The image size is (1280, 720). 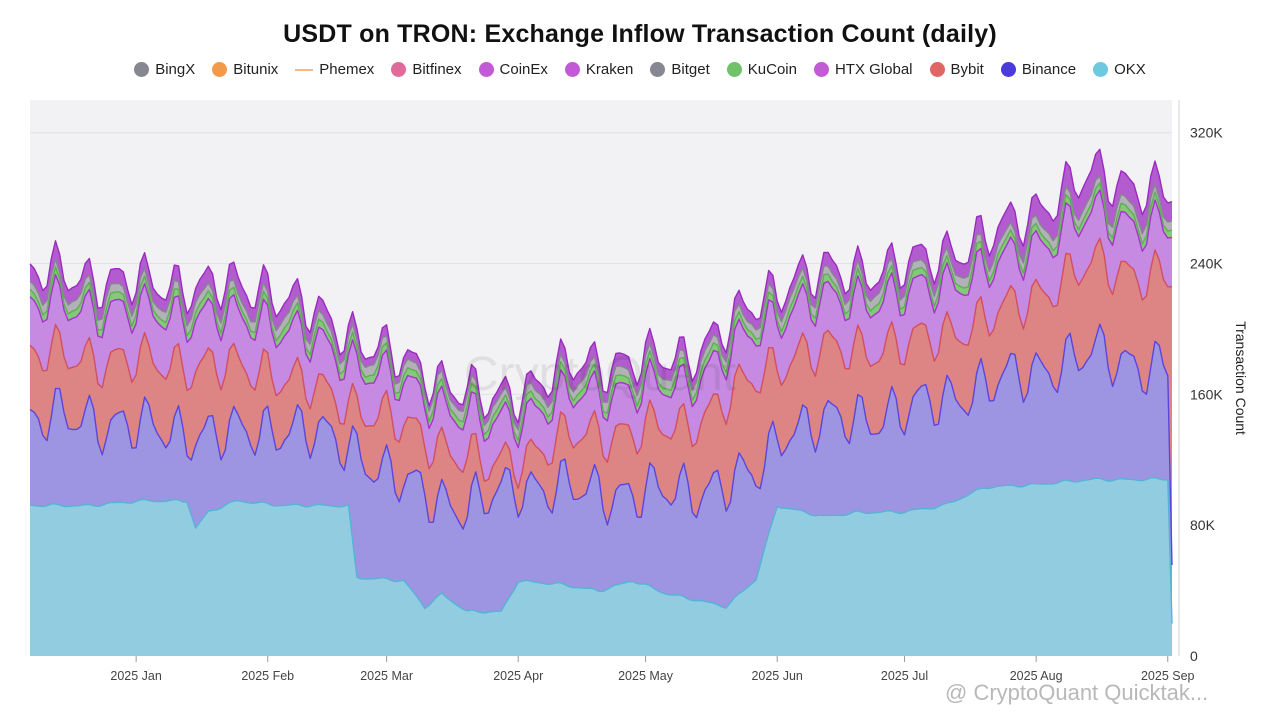 What do you see at coordinates (1049, 69) in the screenshot?
I see `legend-label: Binance` at bounding box center [1049, 69].